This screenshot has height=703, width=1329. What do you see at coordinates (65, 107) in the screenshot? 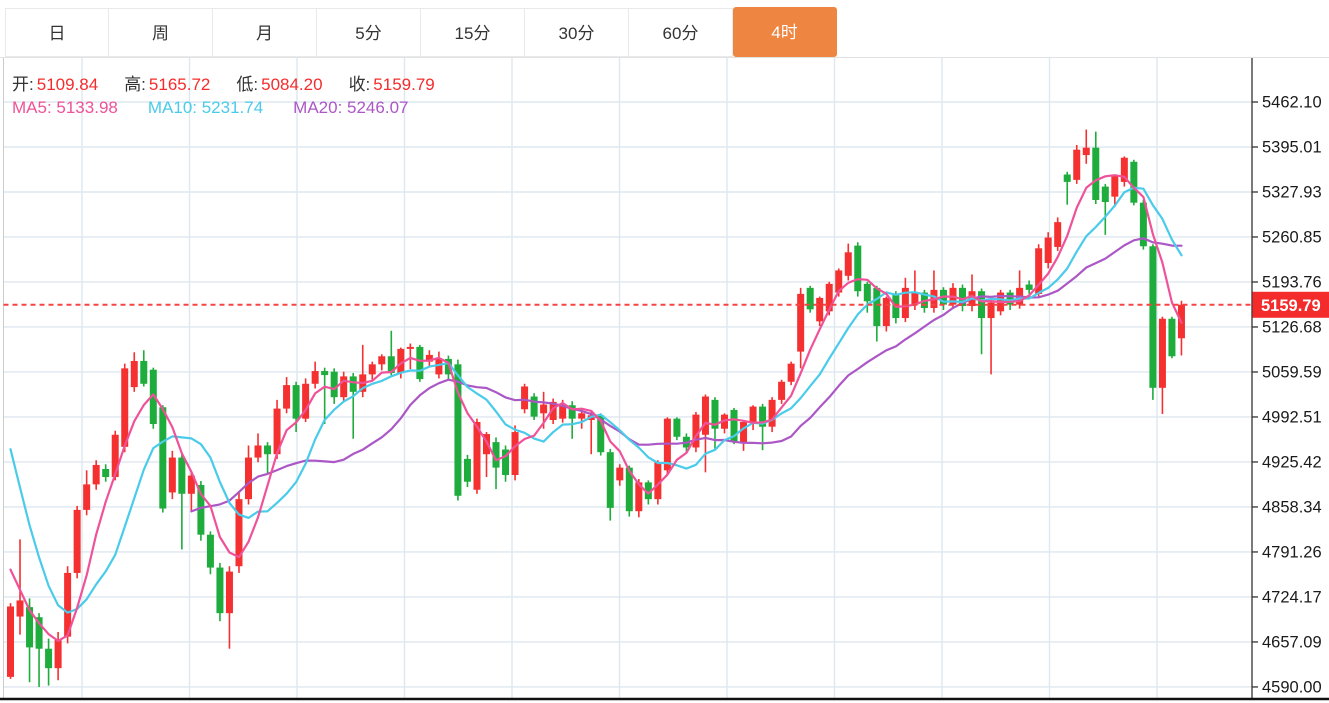
I see `ma-legend-item: MA5: 5133.98` at bounding box center [65, 107].